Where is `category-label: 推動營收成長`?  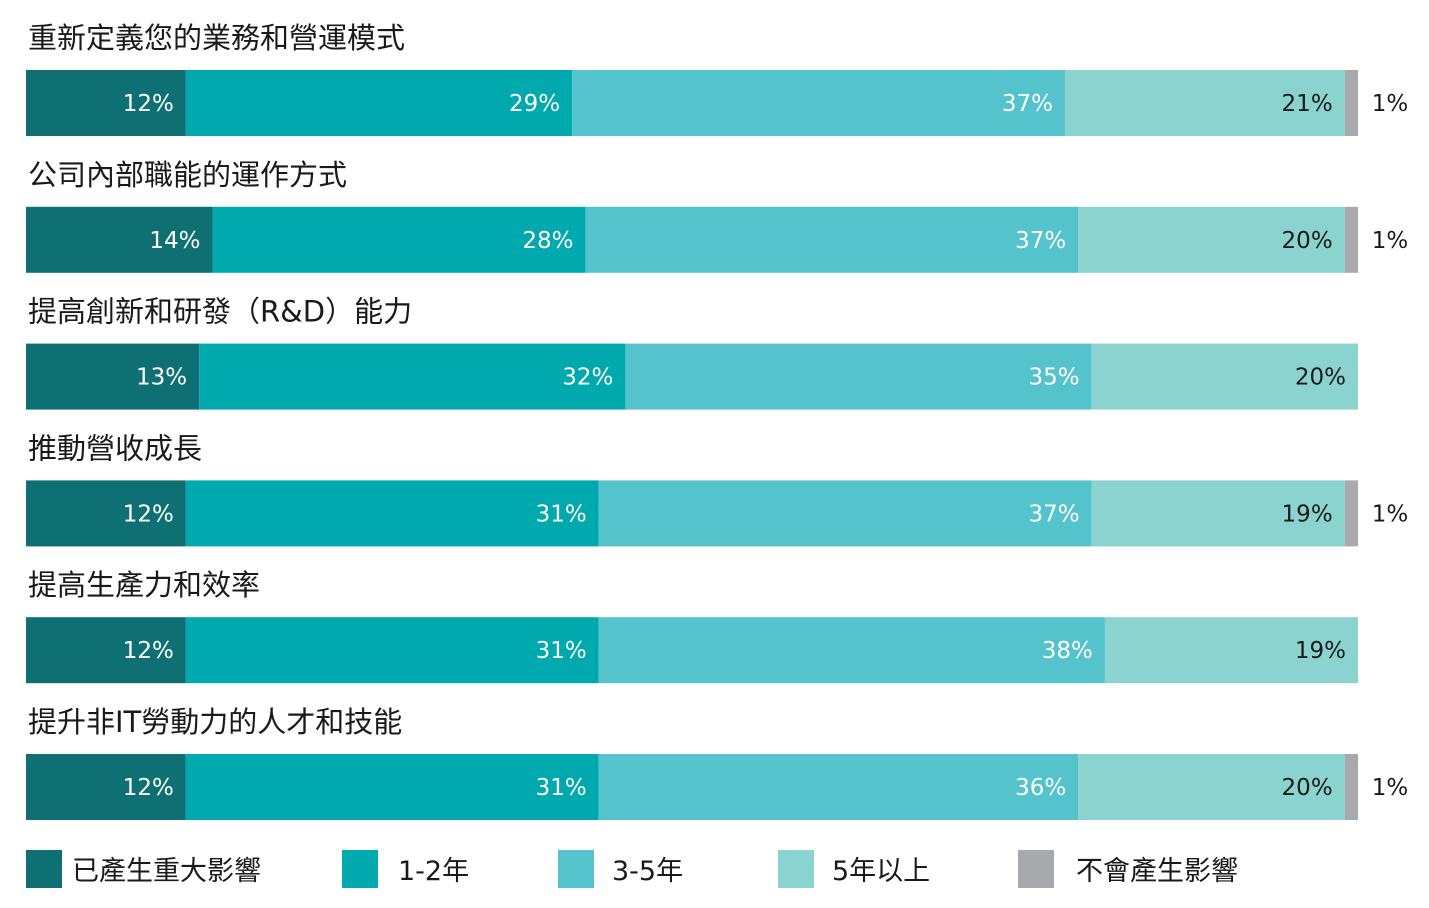 category-label: 推動營收成長 is located at coordinates (115, 448).